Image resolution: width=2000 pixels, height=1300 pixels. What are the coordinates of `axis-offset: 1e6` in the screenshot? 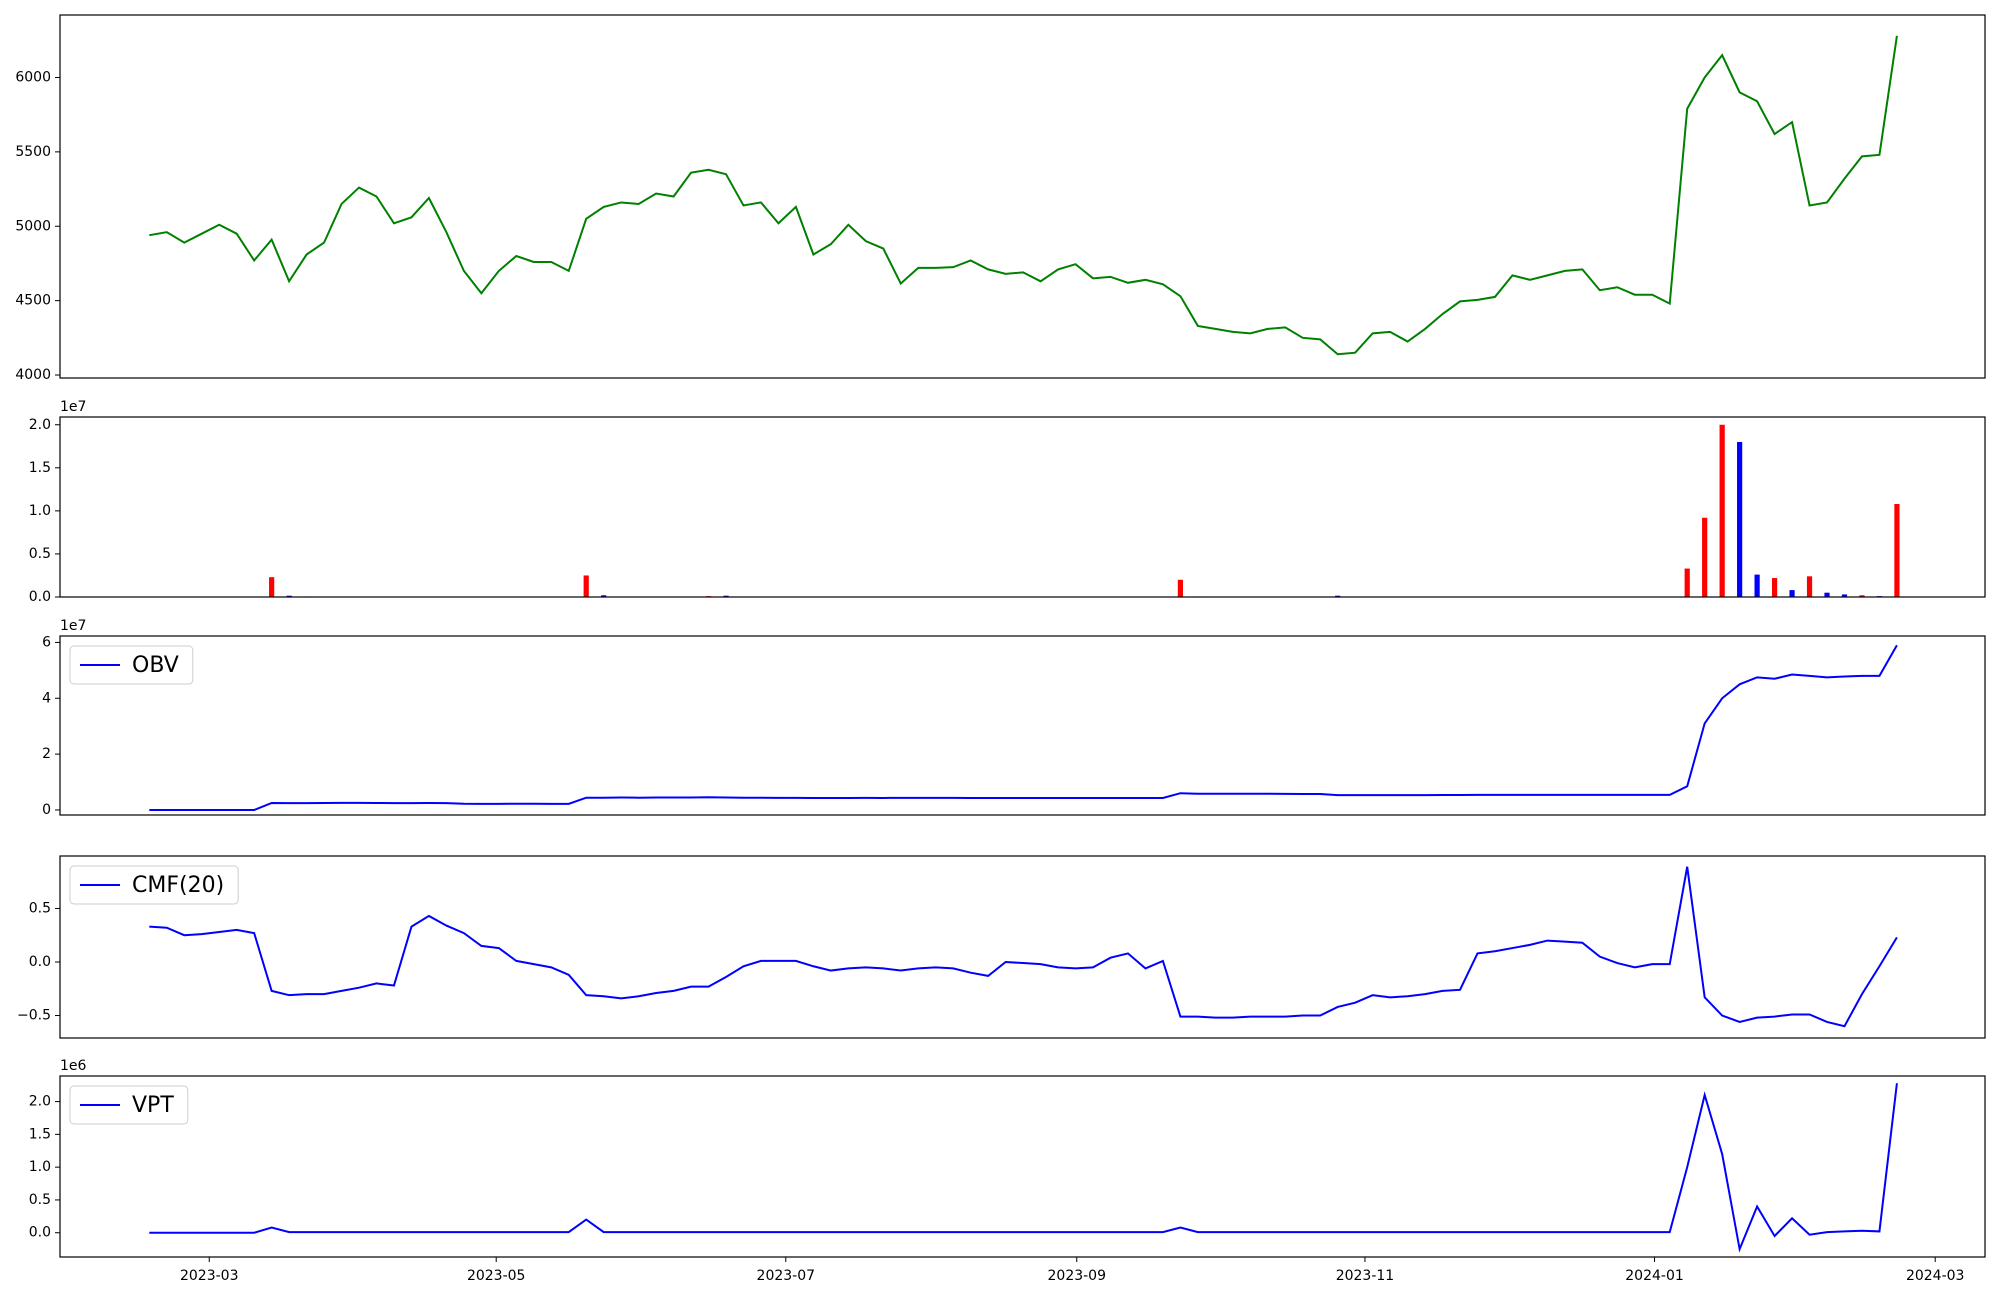 It's located at (73, 1066).